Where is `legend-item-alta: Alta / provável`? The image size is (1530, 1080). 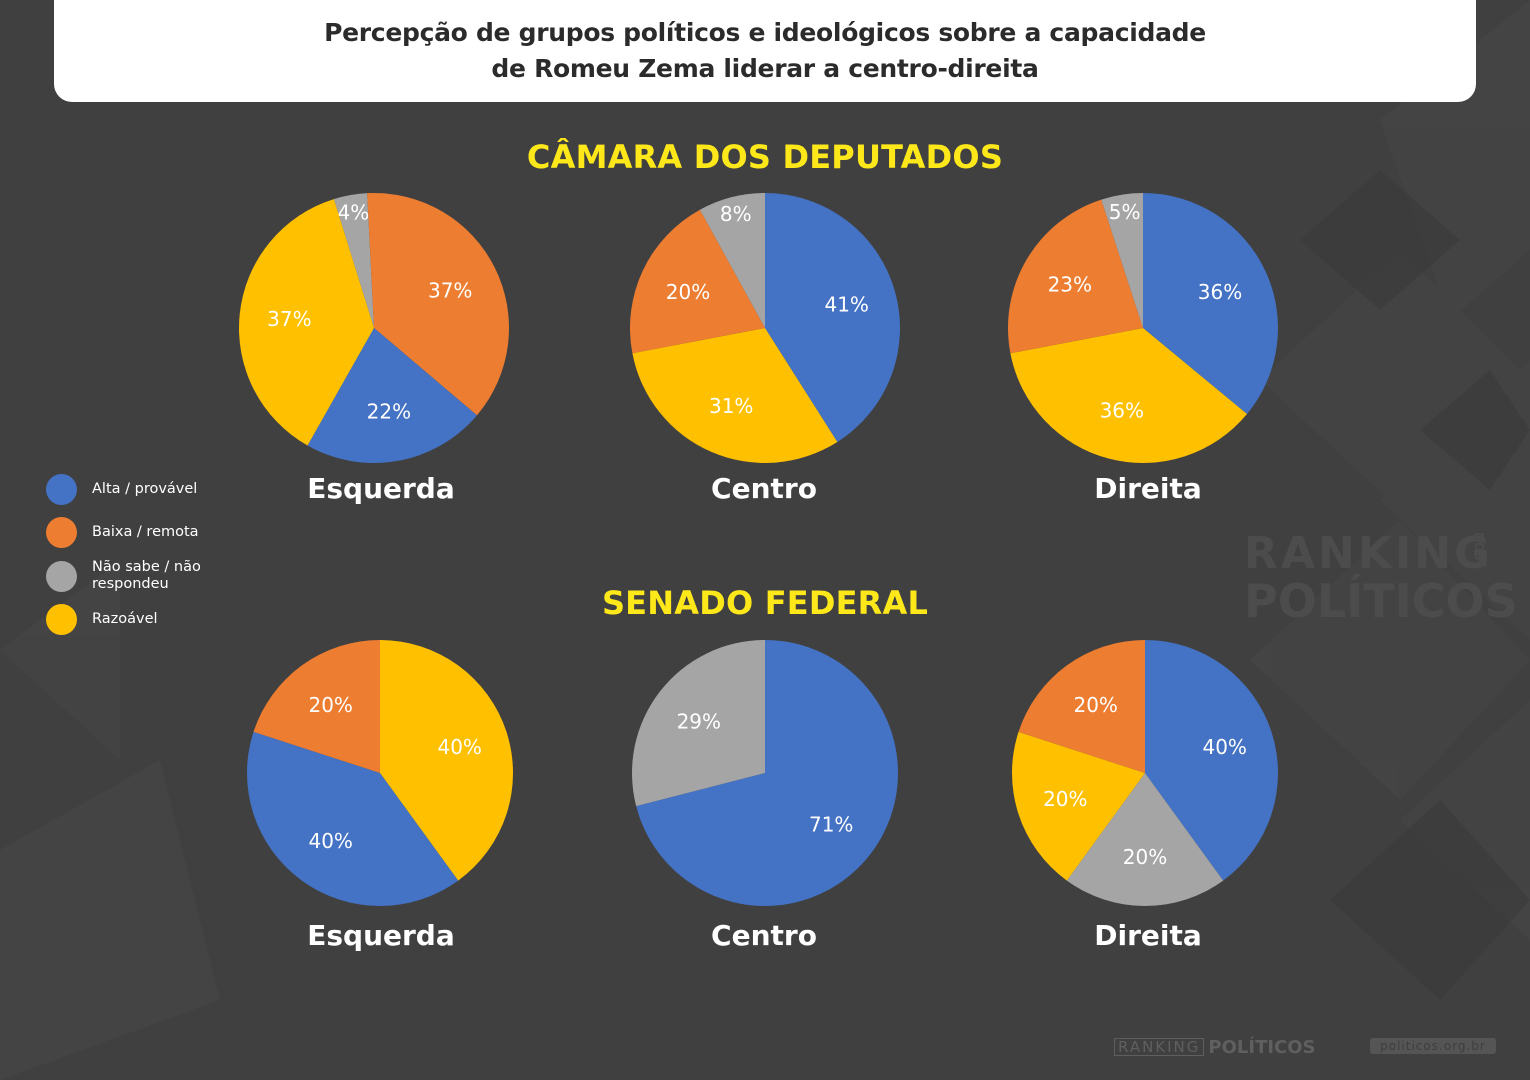 legend-item-alta: Alta / provável is located at coordinates (149, 489).